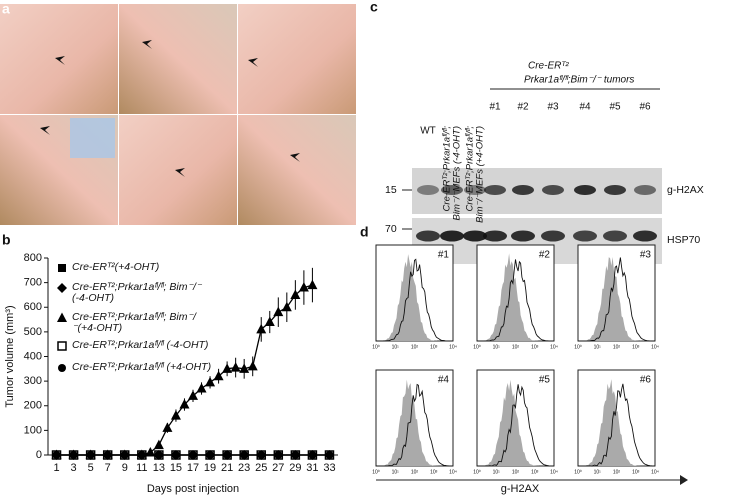 The width and height of the screenshot is (745, 501). I want to click on legend-label: Cre-ERᵀ²(+4-OHT), so click(116, 267).